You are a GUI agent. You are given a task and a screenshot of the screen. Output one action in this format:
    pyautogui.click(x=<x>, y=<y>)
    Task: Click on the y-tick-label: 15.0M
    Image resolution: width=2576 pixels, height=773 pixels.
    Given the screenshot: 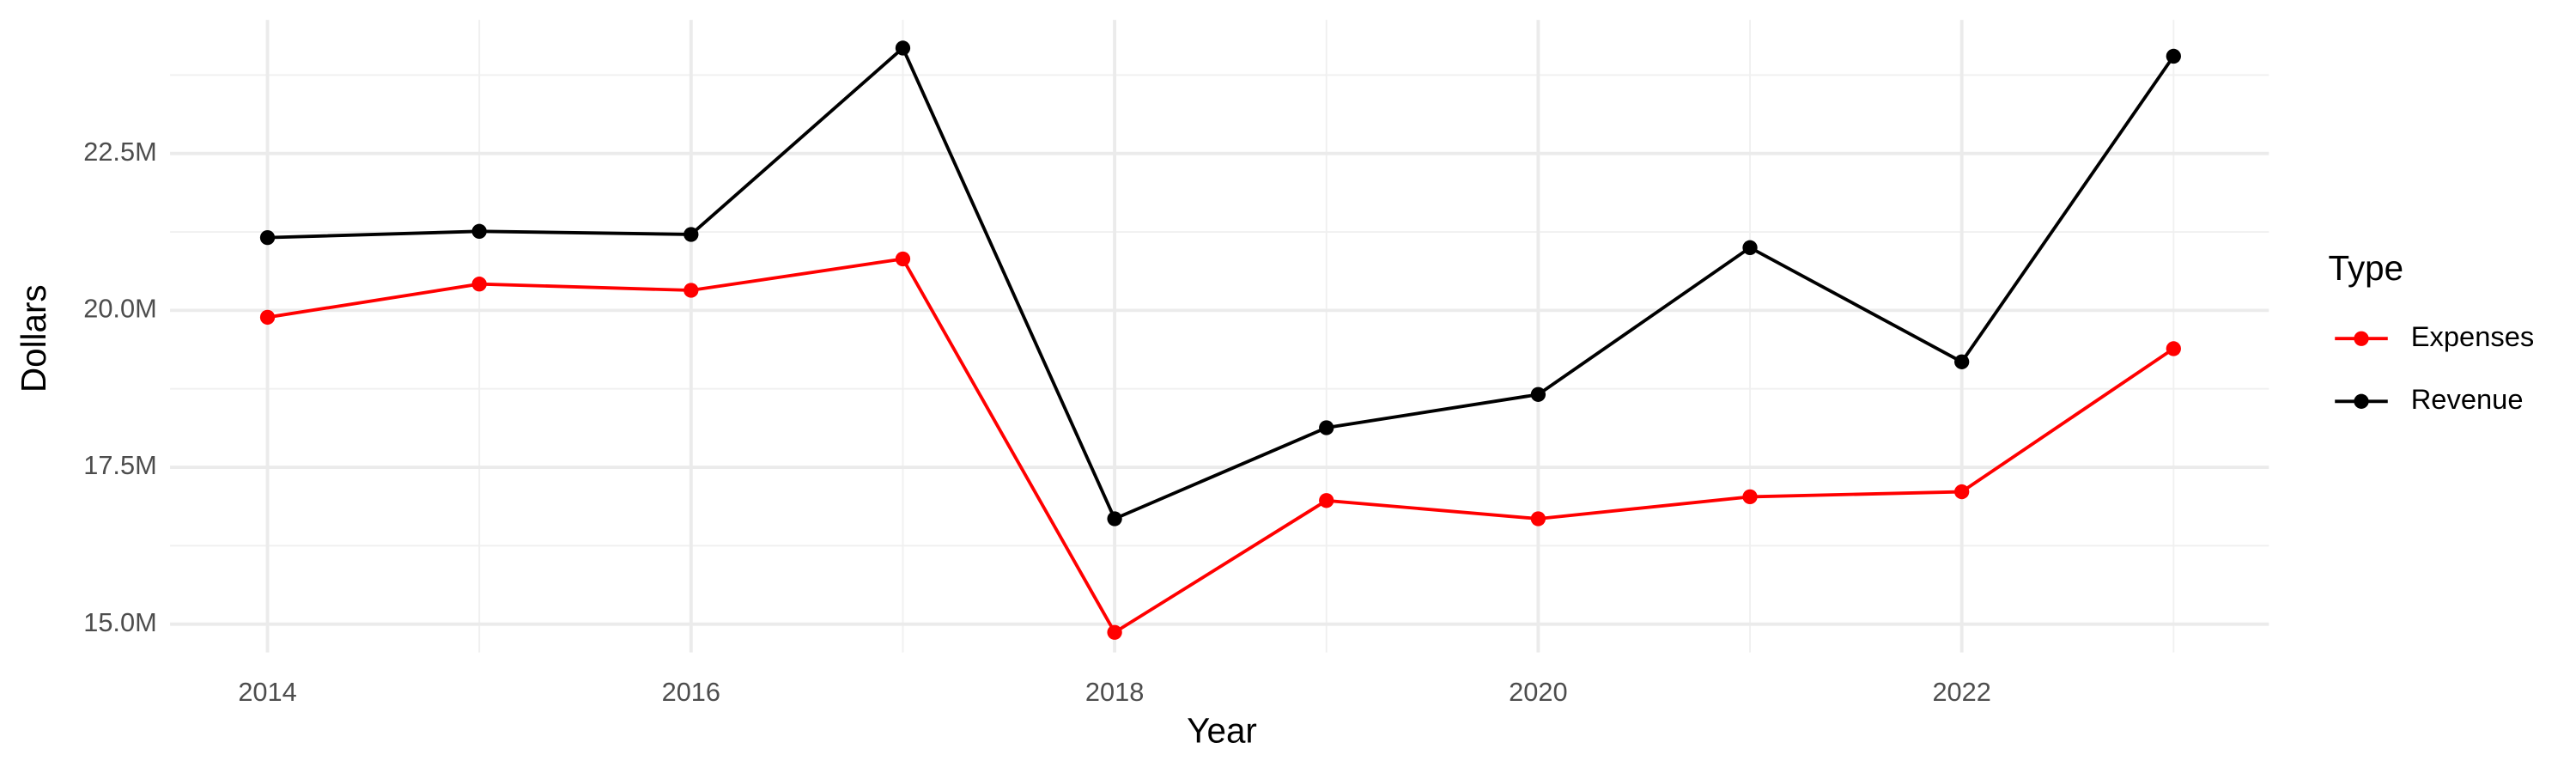 What is the action you would take?
    pyautogui.click(x=119, y=622)
    